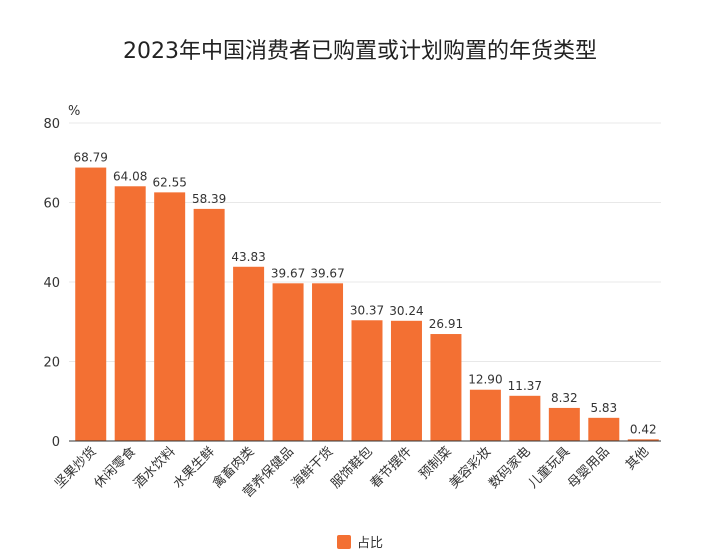  Describe the element at coordinates (391, 467) in the screenshot. I see `x-tick-label: 春节摆件` at that location.